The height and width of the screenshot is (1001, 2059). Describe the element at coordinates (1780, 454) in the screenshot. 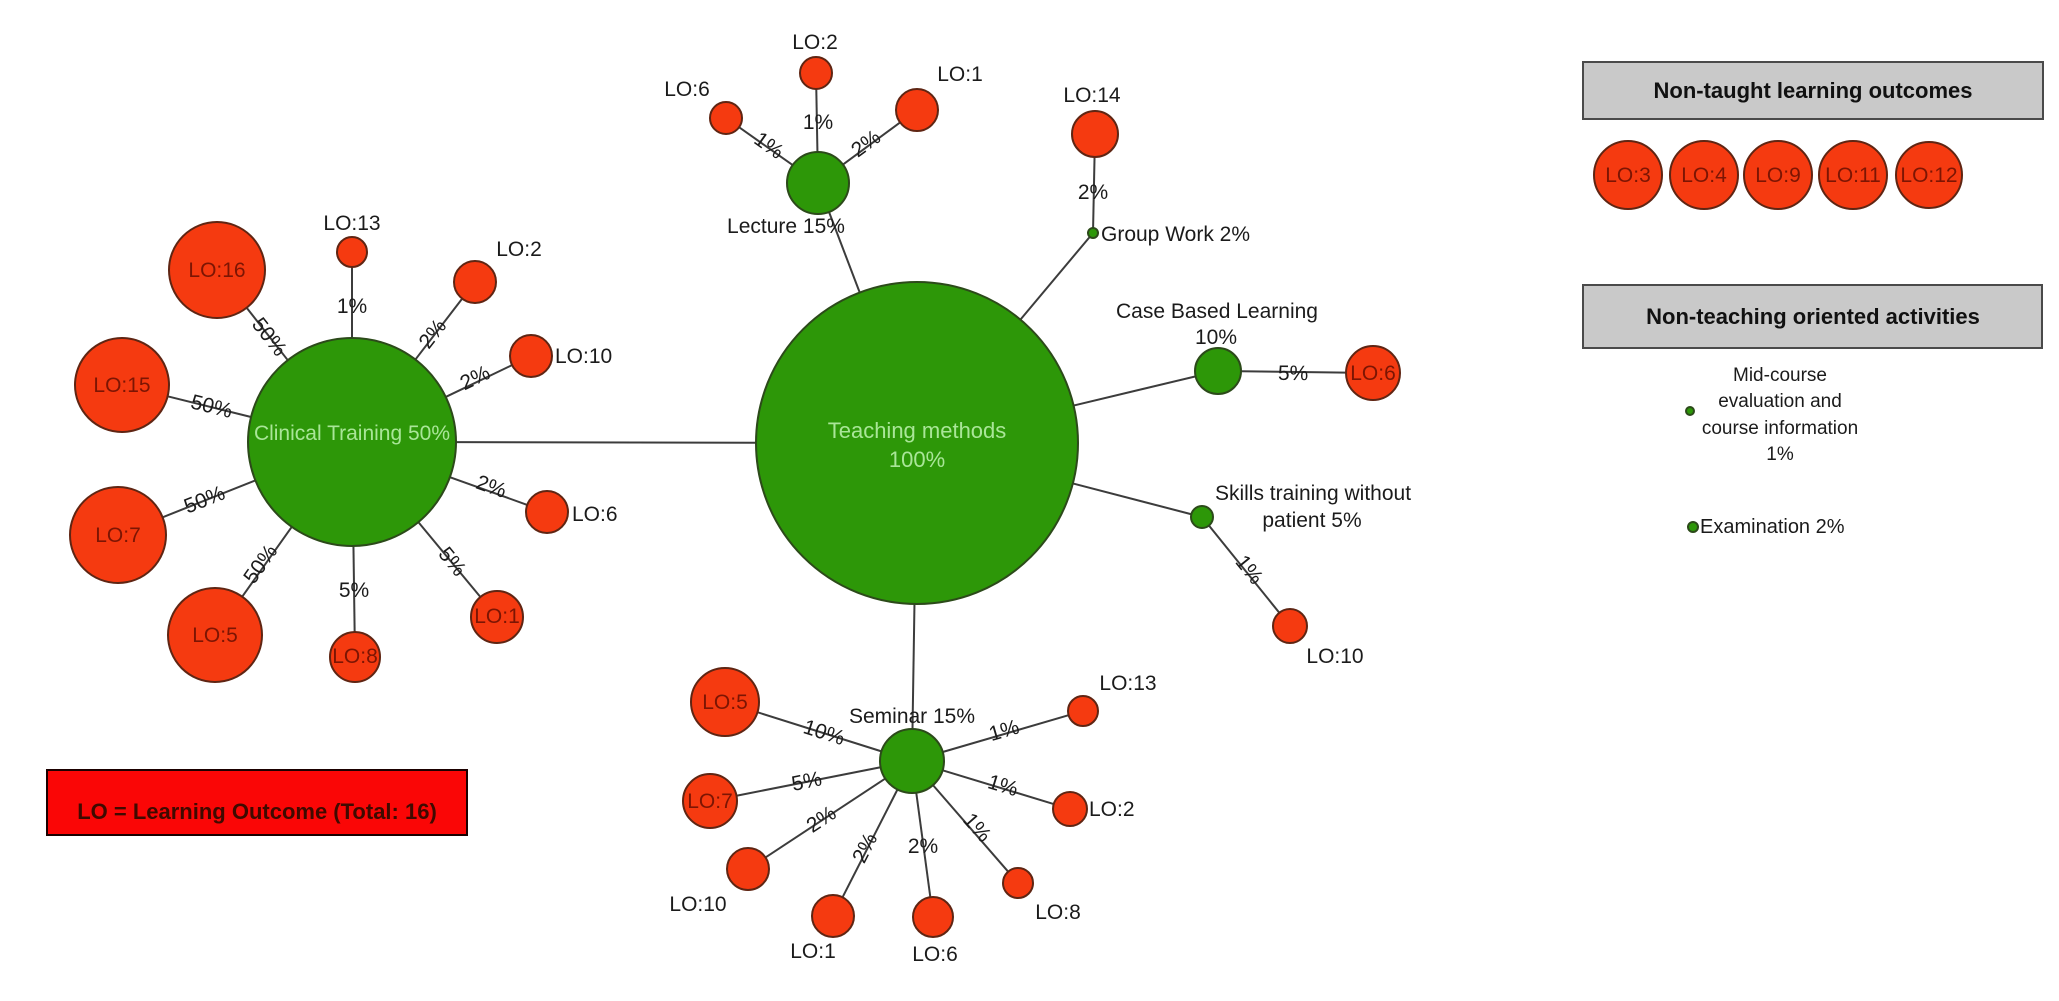

I see `node-label-lg-mid-3: 1%` at that location.